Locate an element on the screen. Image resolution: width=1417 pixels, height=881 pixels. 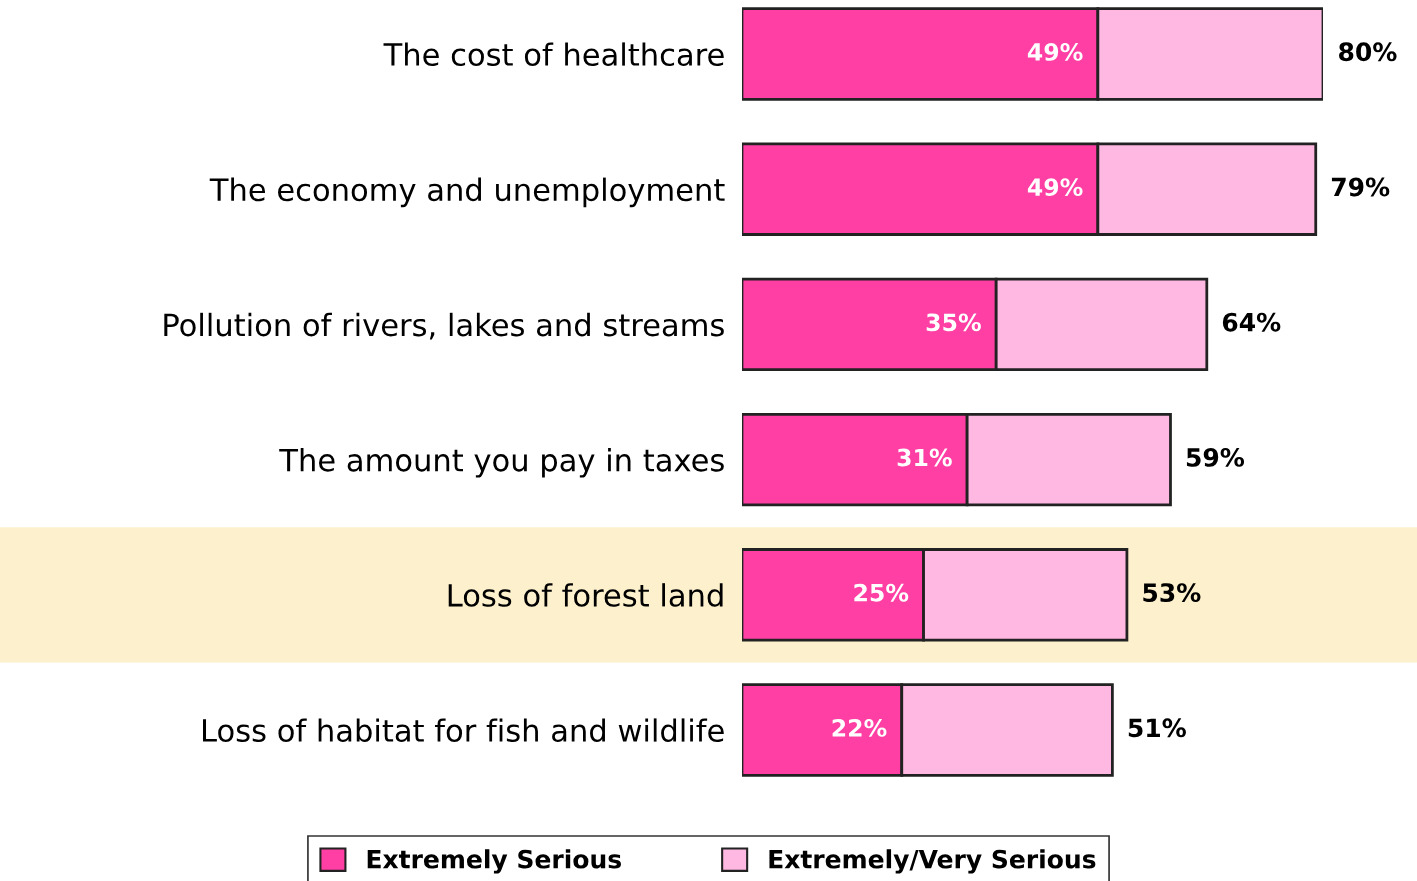
legend-label: Extremely/Very Serious is located at coordinates (932, 861).